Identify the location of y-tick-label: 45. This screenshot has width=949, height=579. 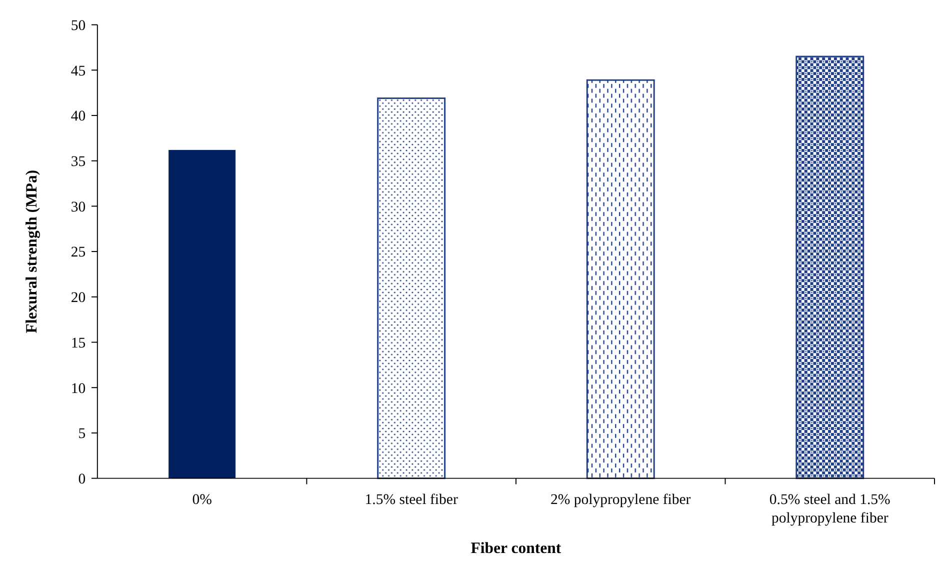
(78, 71).